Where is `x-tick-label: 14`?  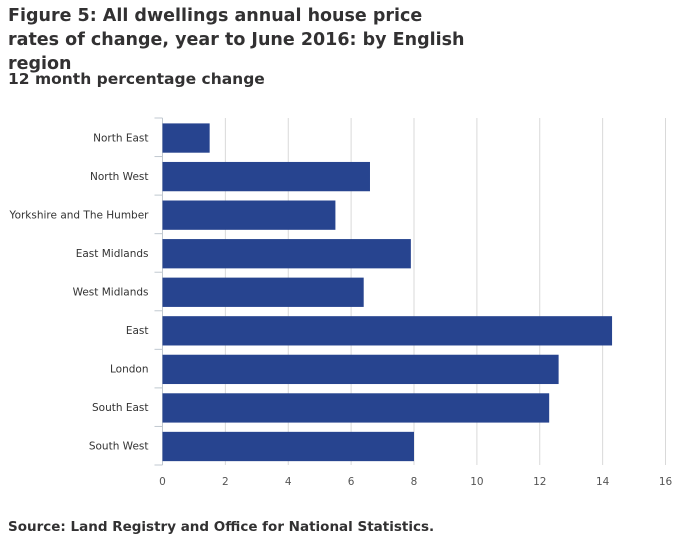 x-tick-label: 14 is located at coordinates (603, 482).